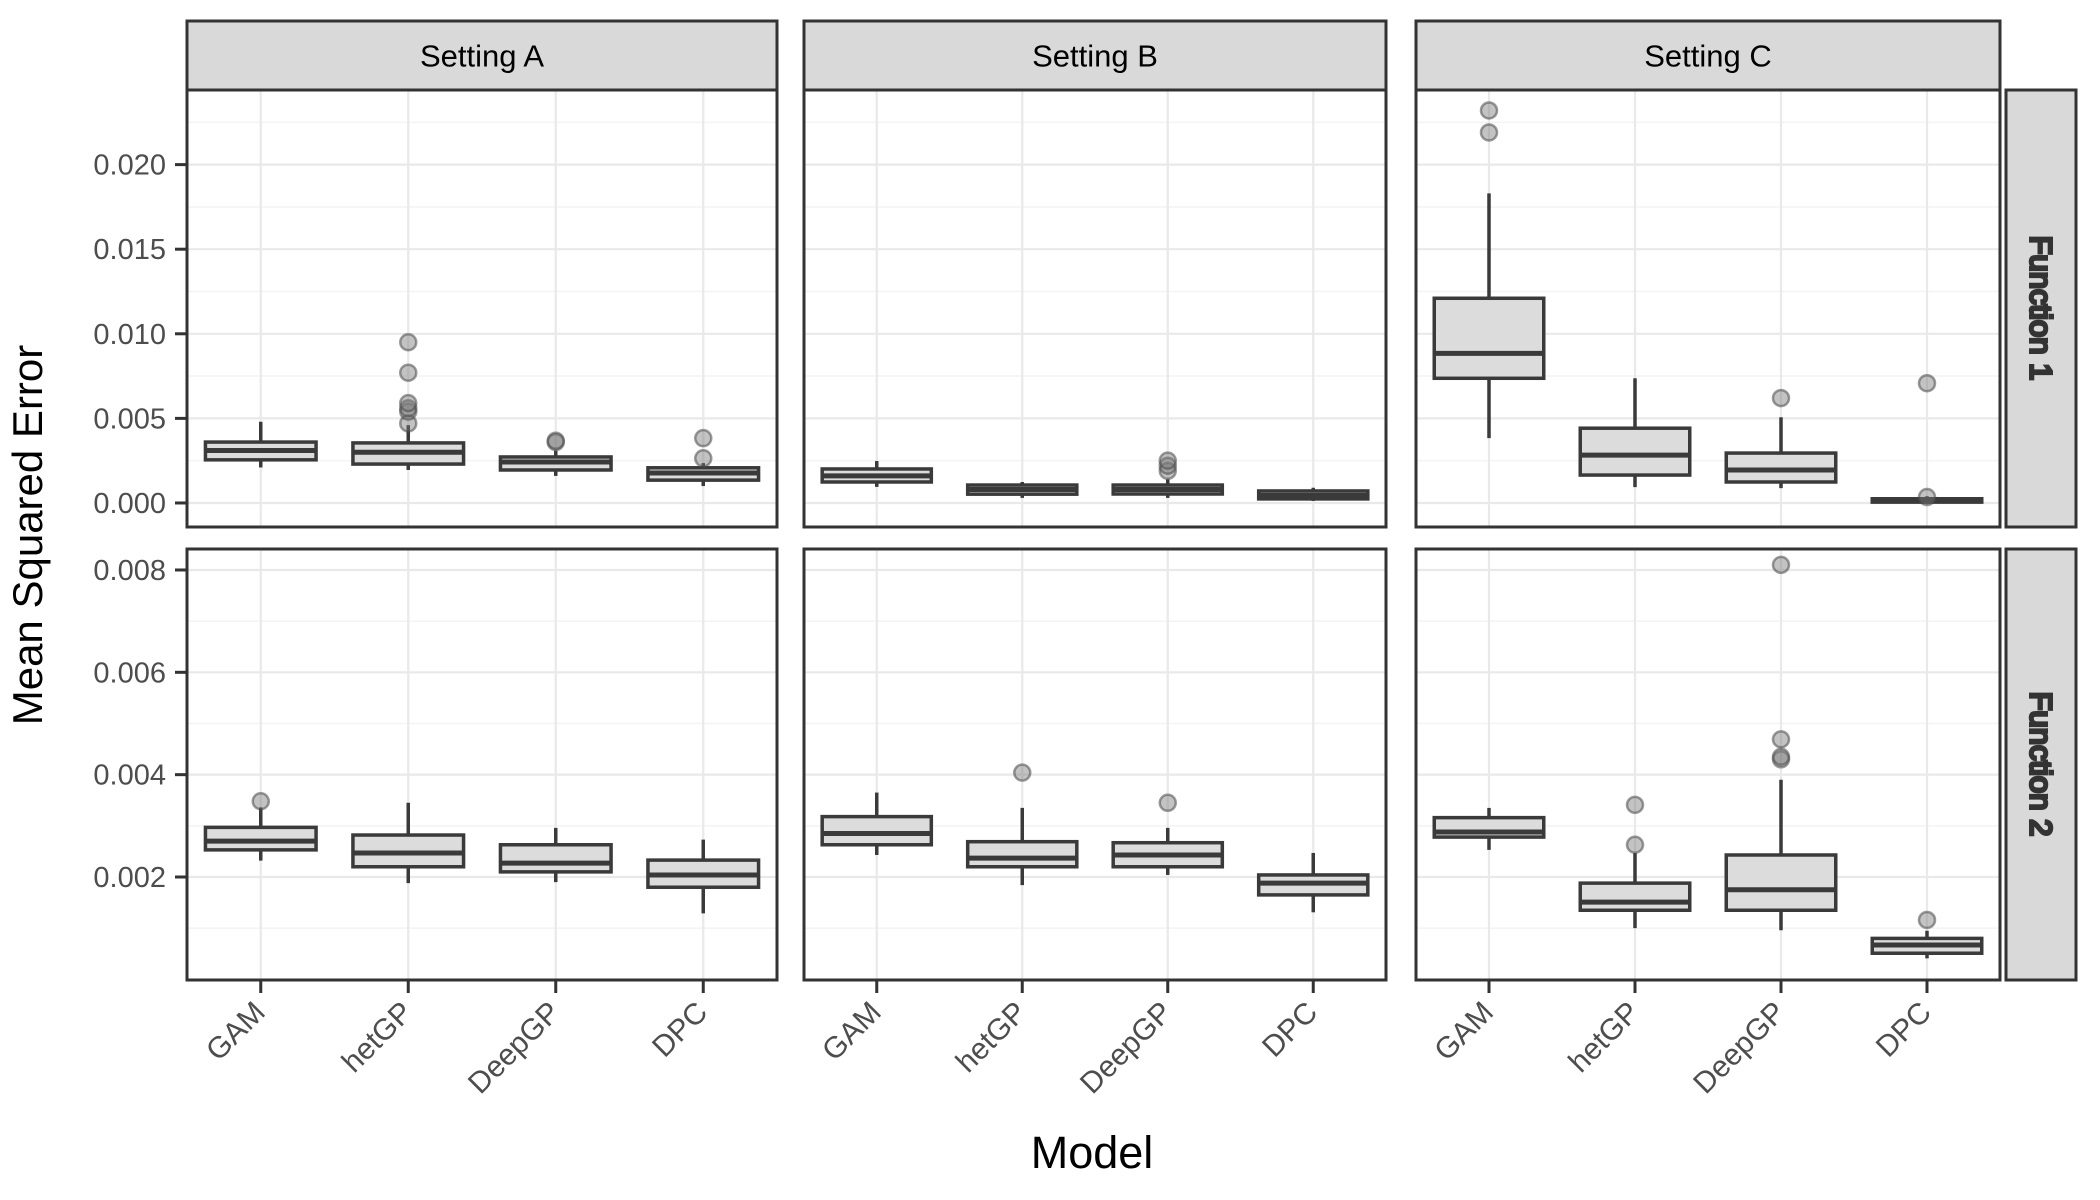  I want to click on y-tick-label: 0.006, so click(129, 673).